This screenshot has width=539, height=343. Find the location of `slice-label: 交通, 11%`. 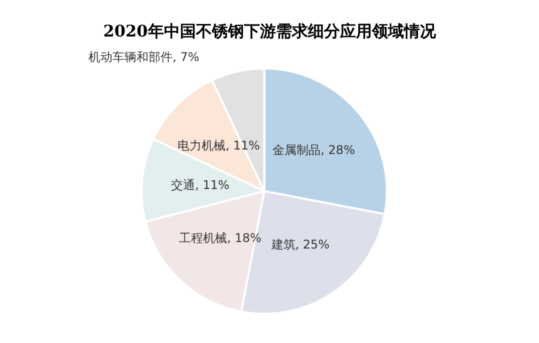

slice-label: 交通, 11% is located at coordinates (200, 185).